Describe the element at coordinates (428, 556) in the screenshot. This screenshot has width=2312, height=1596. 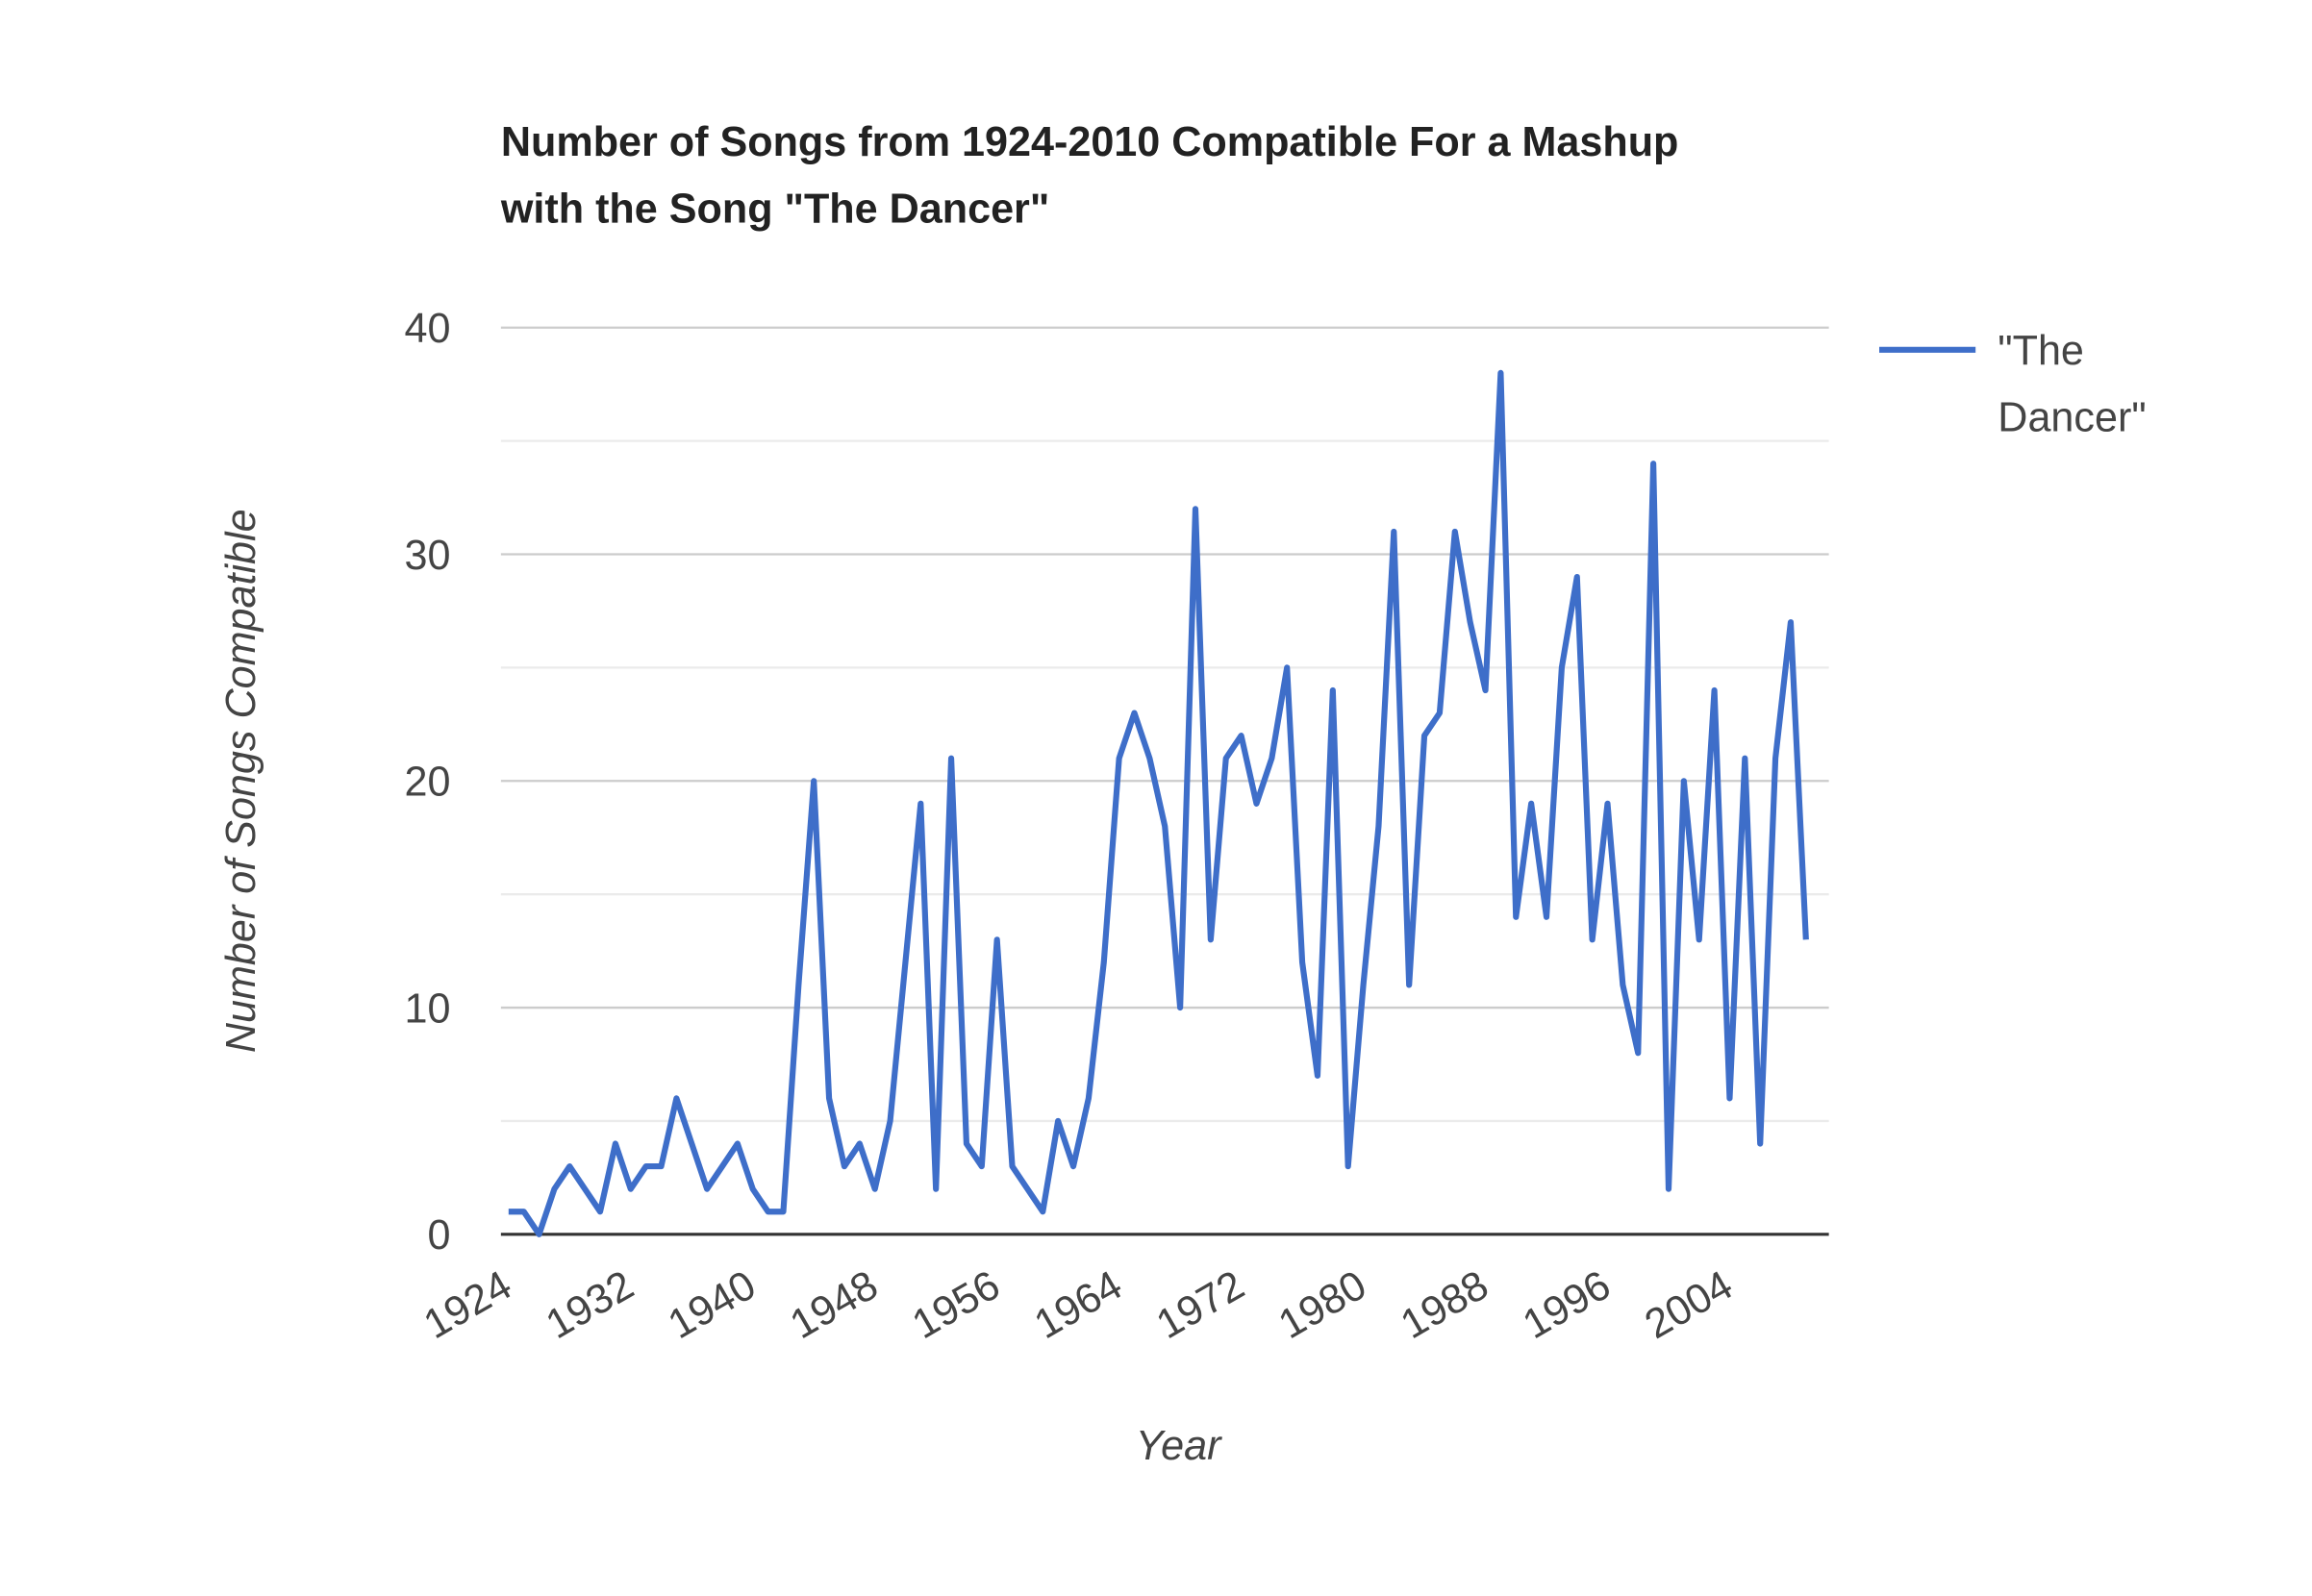
I see `y-tick-label: 30` at that location.